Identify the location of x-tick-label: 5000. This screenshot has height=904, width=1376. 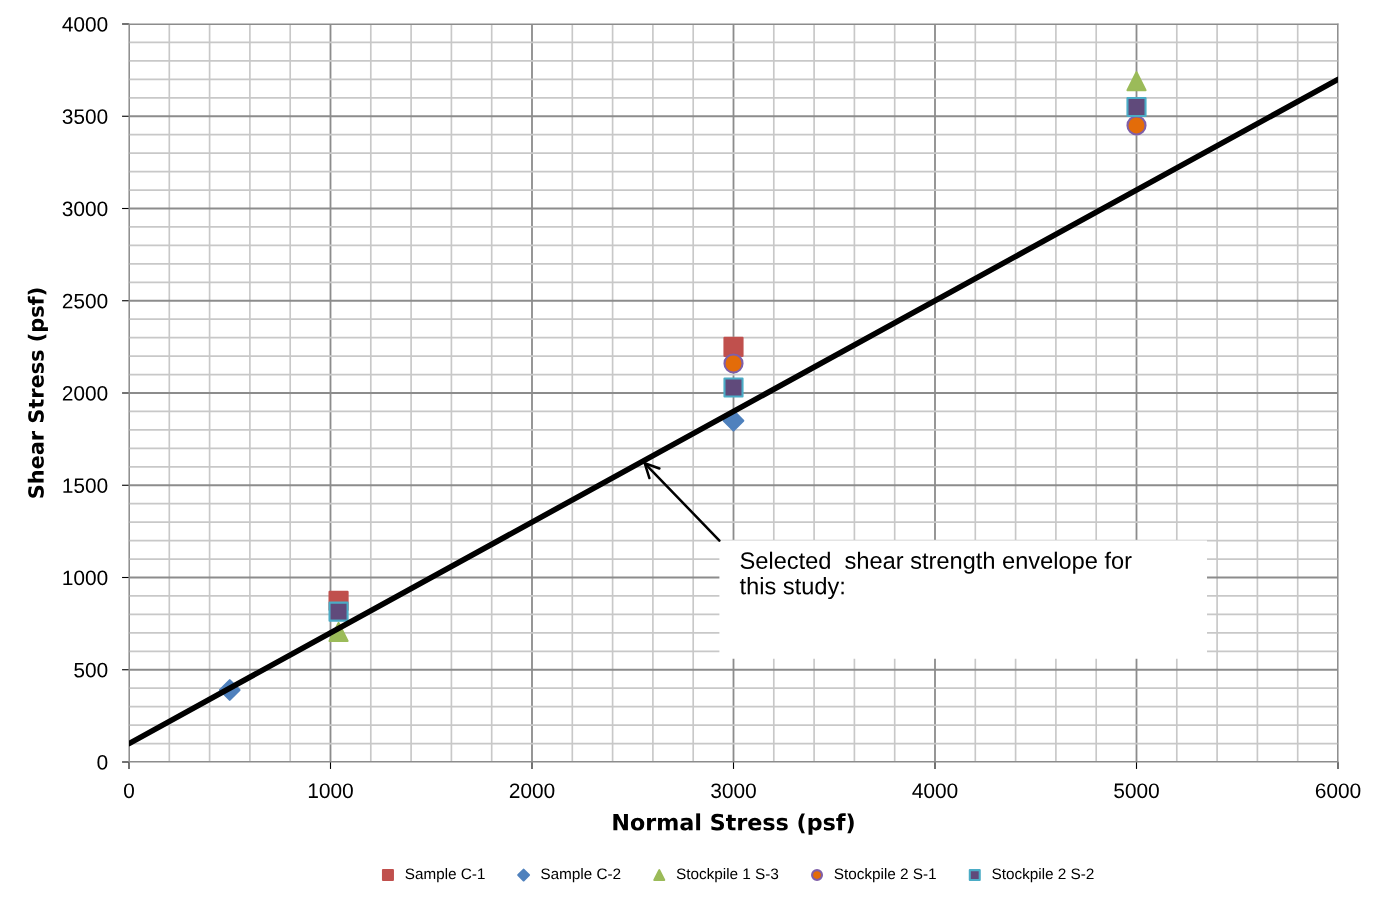
(1136, 791).